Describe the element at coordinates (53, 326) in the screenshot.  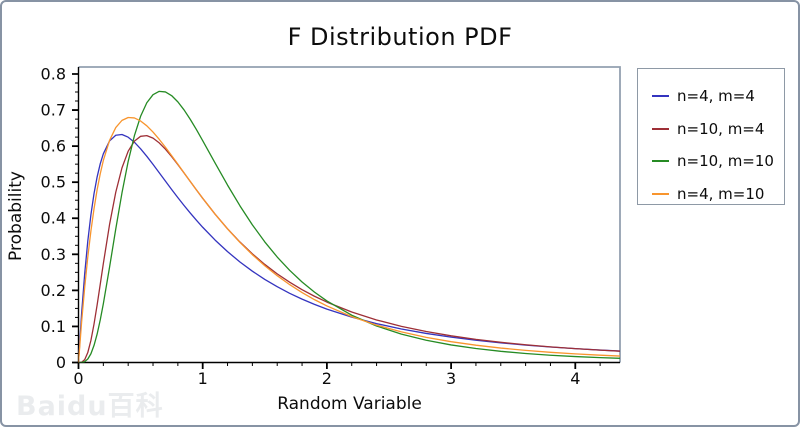
I see `y-tick-label: 0.1` at that location.